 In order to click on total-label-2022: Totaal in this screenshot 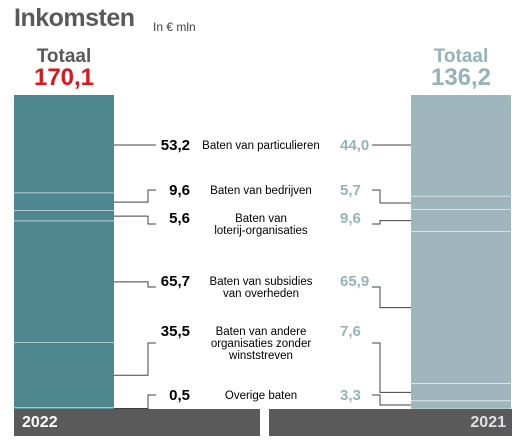, I will do `click(64, 56)`.